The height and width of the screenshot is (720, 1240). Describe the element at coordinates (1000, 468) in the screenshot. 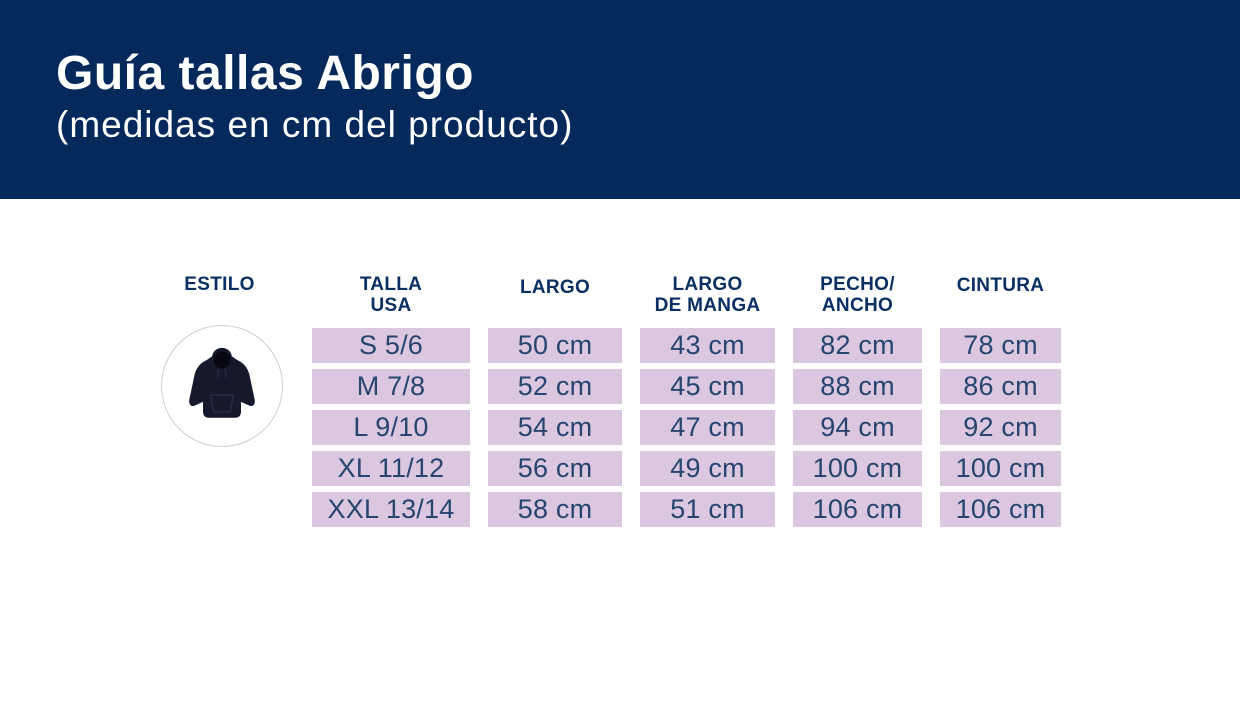

I see `table-cell-cintura-xl: 100 cm` at that location.